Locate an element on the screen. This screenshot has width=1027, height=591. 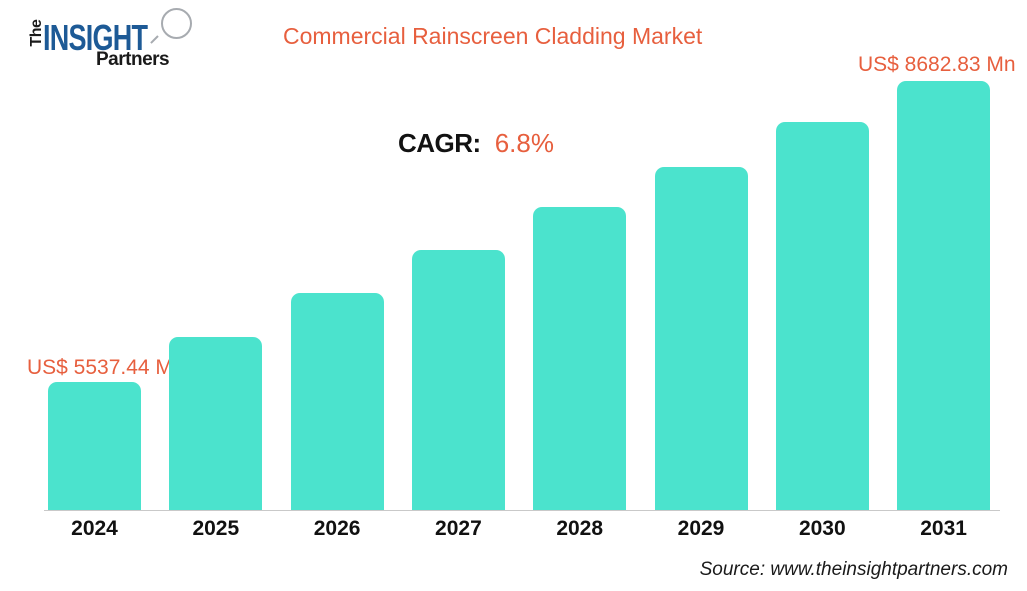
bar-2028 is located at coordinates (580, 358).